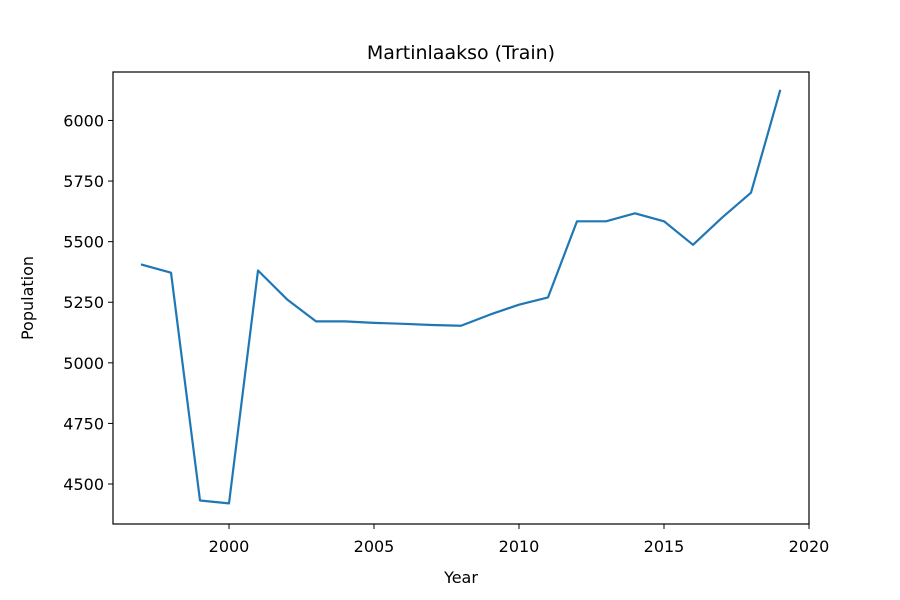 This screenshot has height=600, width=900. I want to click on y-tick-label-6000: 6000, so click(83, 120).